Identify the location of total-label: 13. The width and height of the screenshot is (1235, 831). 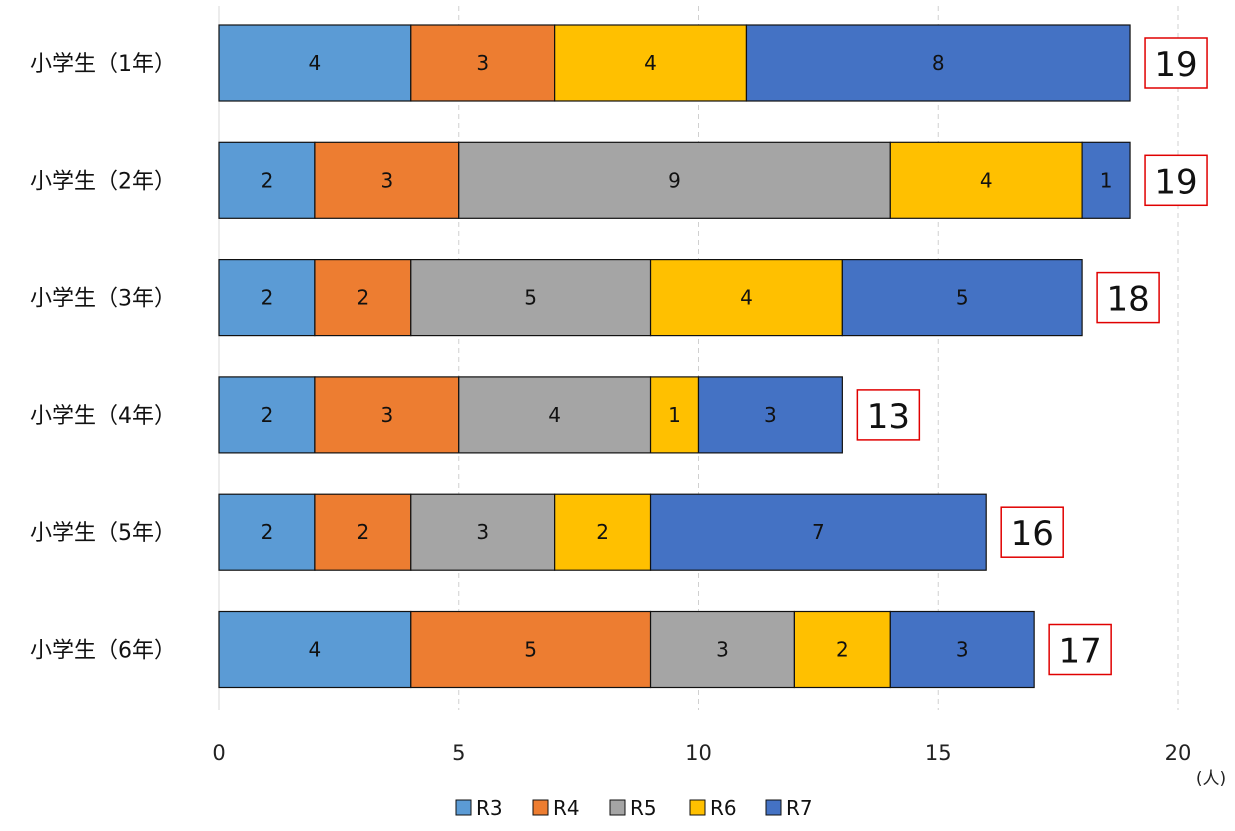
(888, 417).